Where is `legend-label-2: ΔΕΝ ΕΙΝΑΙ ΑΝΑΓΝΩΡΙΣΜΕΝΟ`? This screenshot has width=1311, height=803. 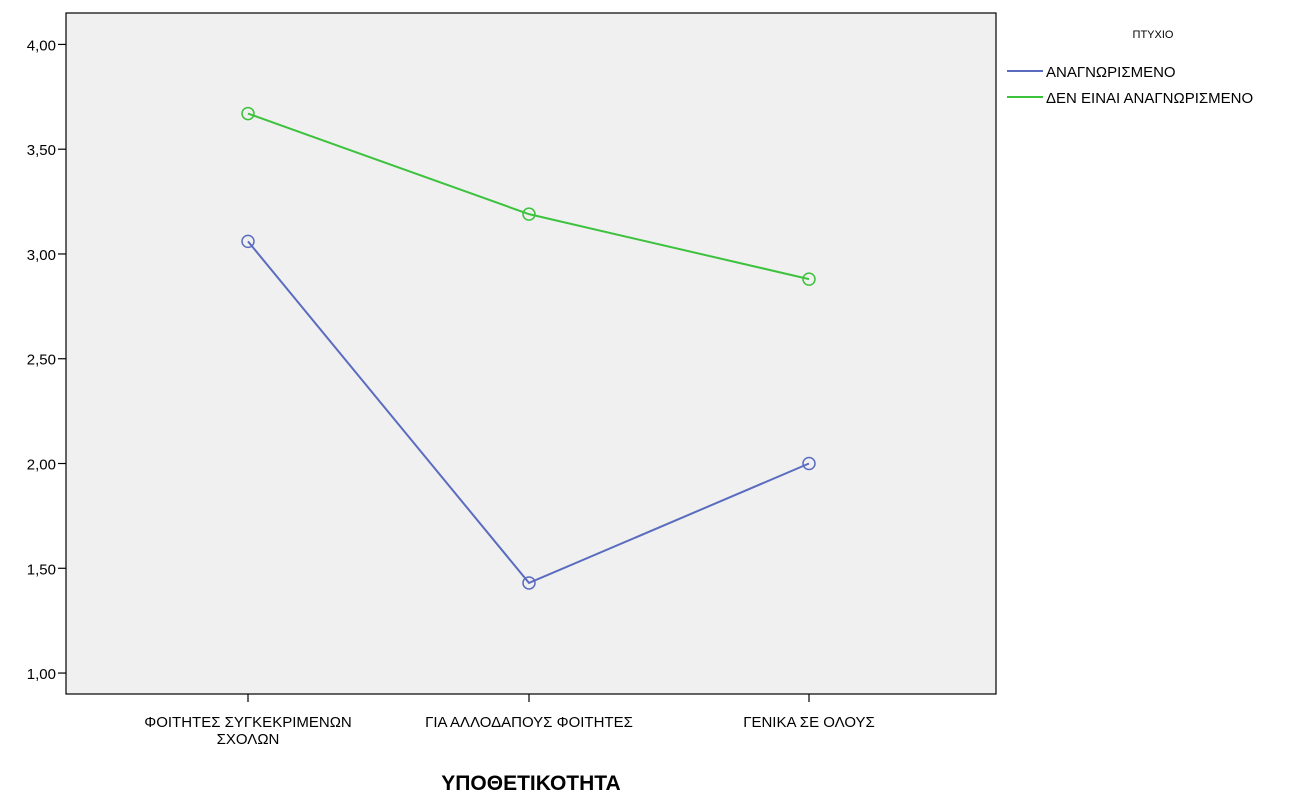
legend-label-2: ΔΕΝ ΕΙΝΑΙ ΑΝΑΓΝΩΡΙΣΜΕΝΟ is located at coordinates (1149, 98).